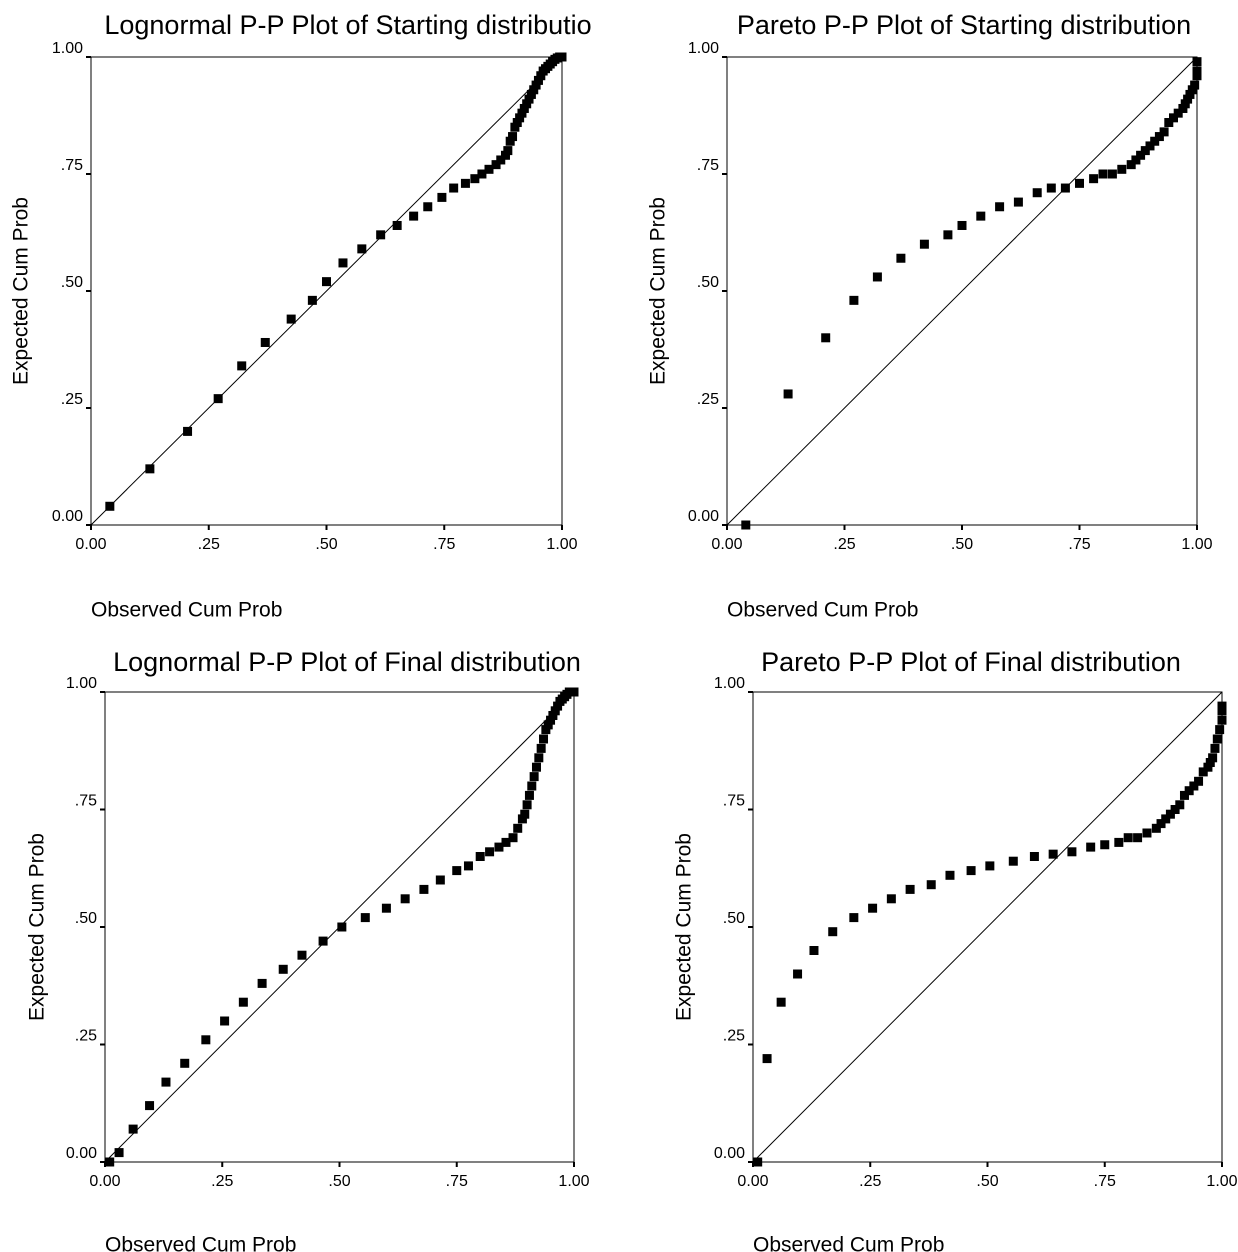 The image size is (1238, 1252). What do you see at coordinates (726, 544) in the screenshot?
I see `x-tick-label: 0.00` at bounding box center [726, 544].